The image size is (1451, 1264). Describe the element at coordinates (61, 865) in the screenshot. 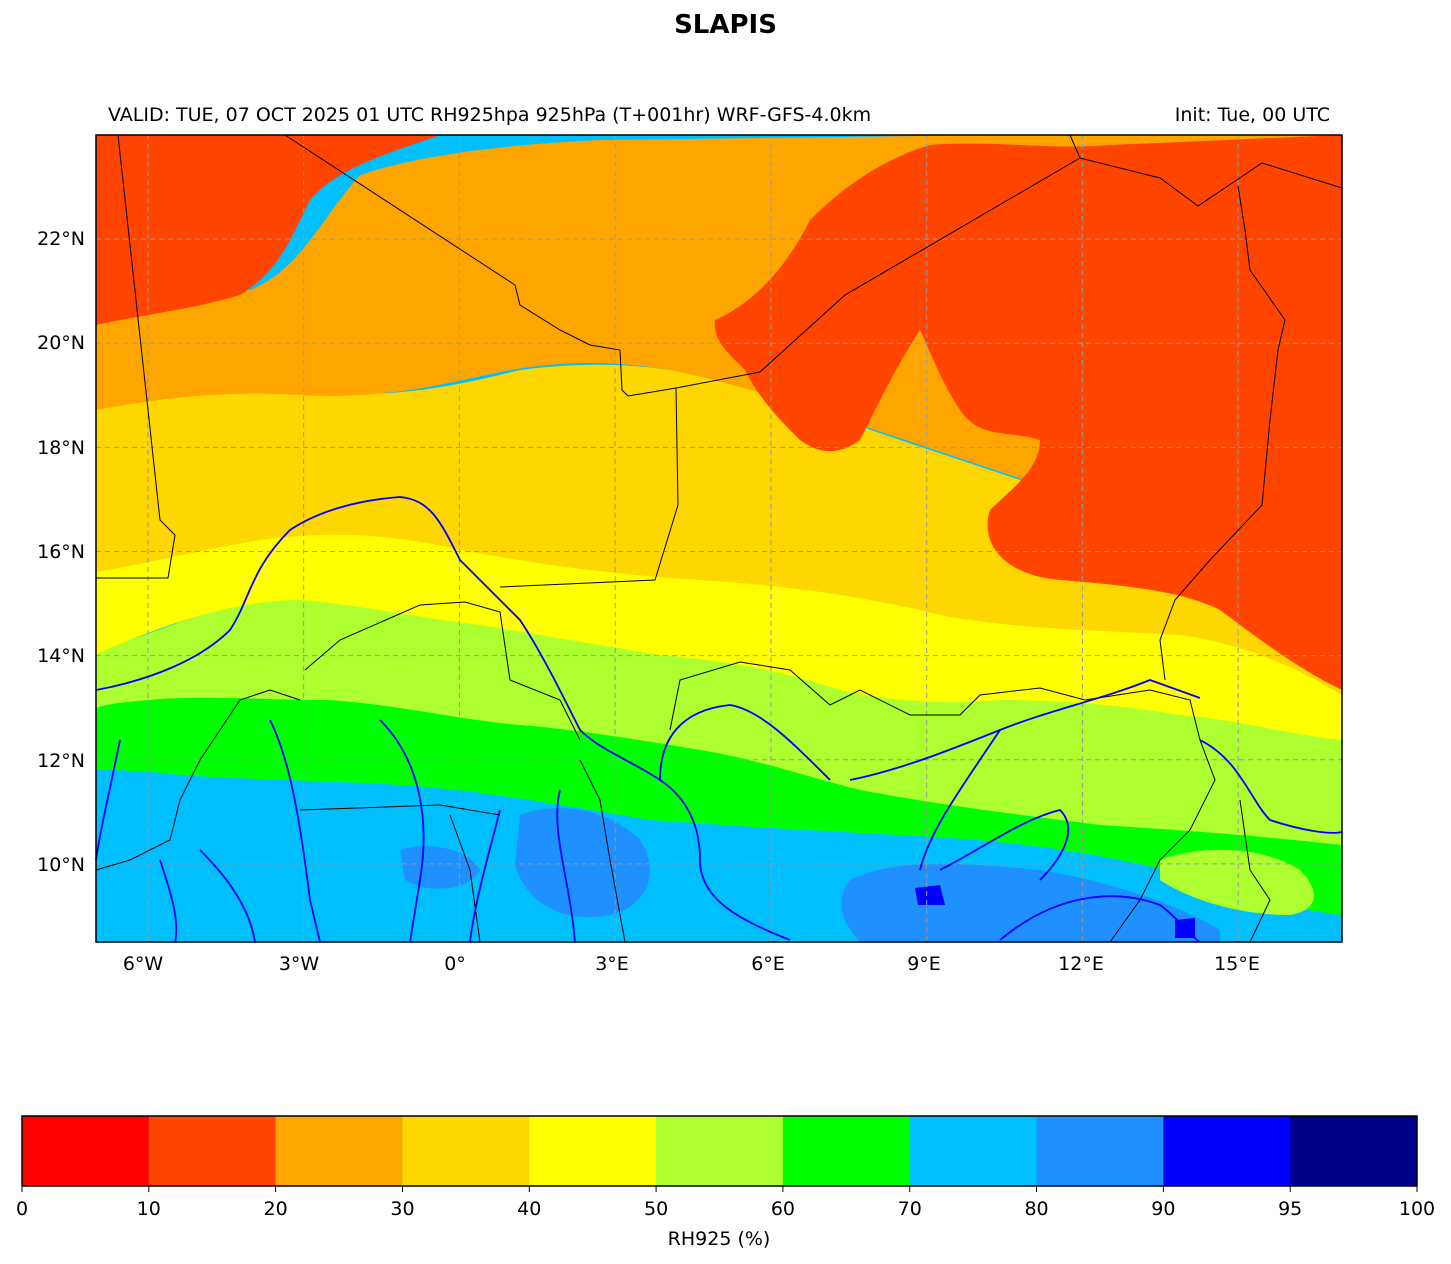

I see `lat-tick-label: 10°N` at that location.